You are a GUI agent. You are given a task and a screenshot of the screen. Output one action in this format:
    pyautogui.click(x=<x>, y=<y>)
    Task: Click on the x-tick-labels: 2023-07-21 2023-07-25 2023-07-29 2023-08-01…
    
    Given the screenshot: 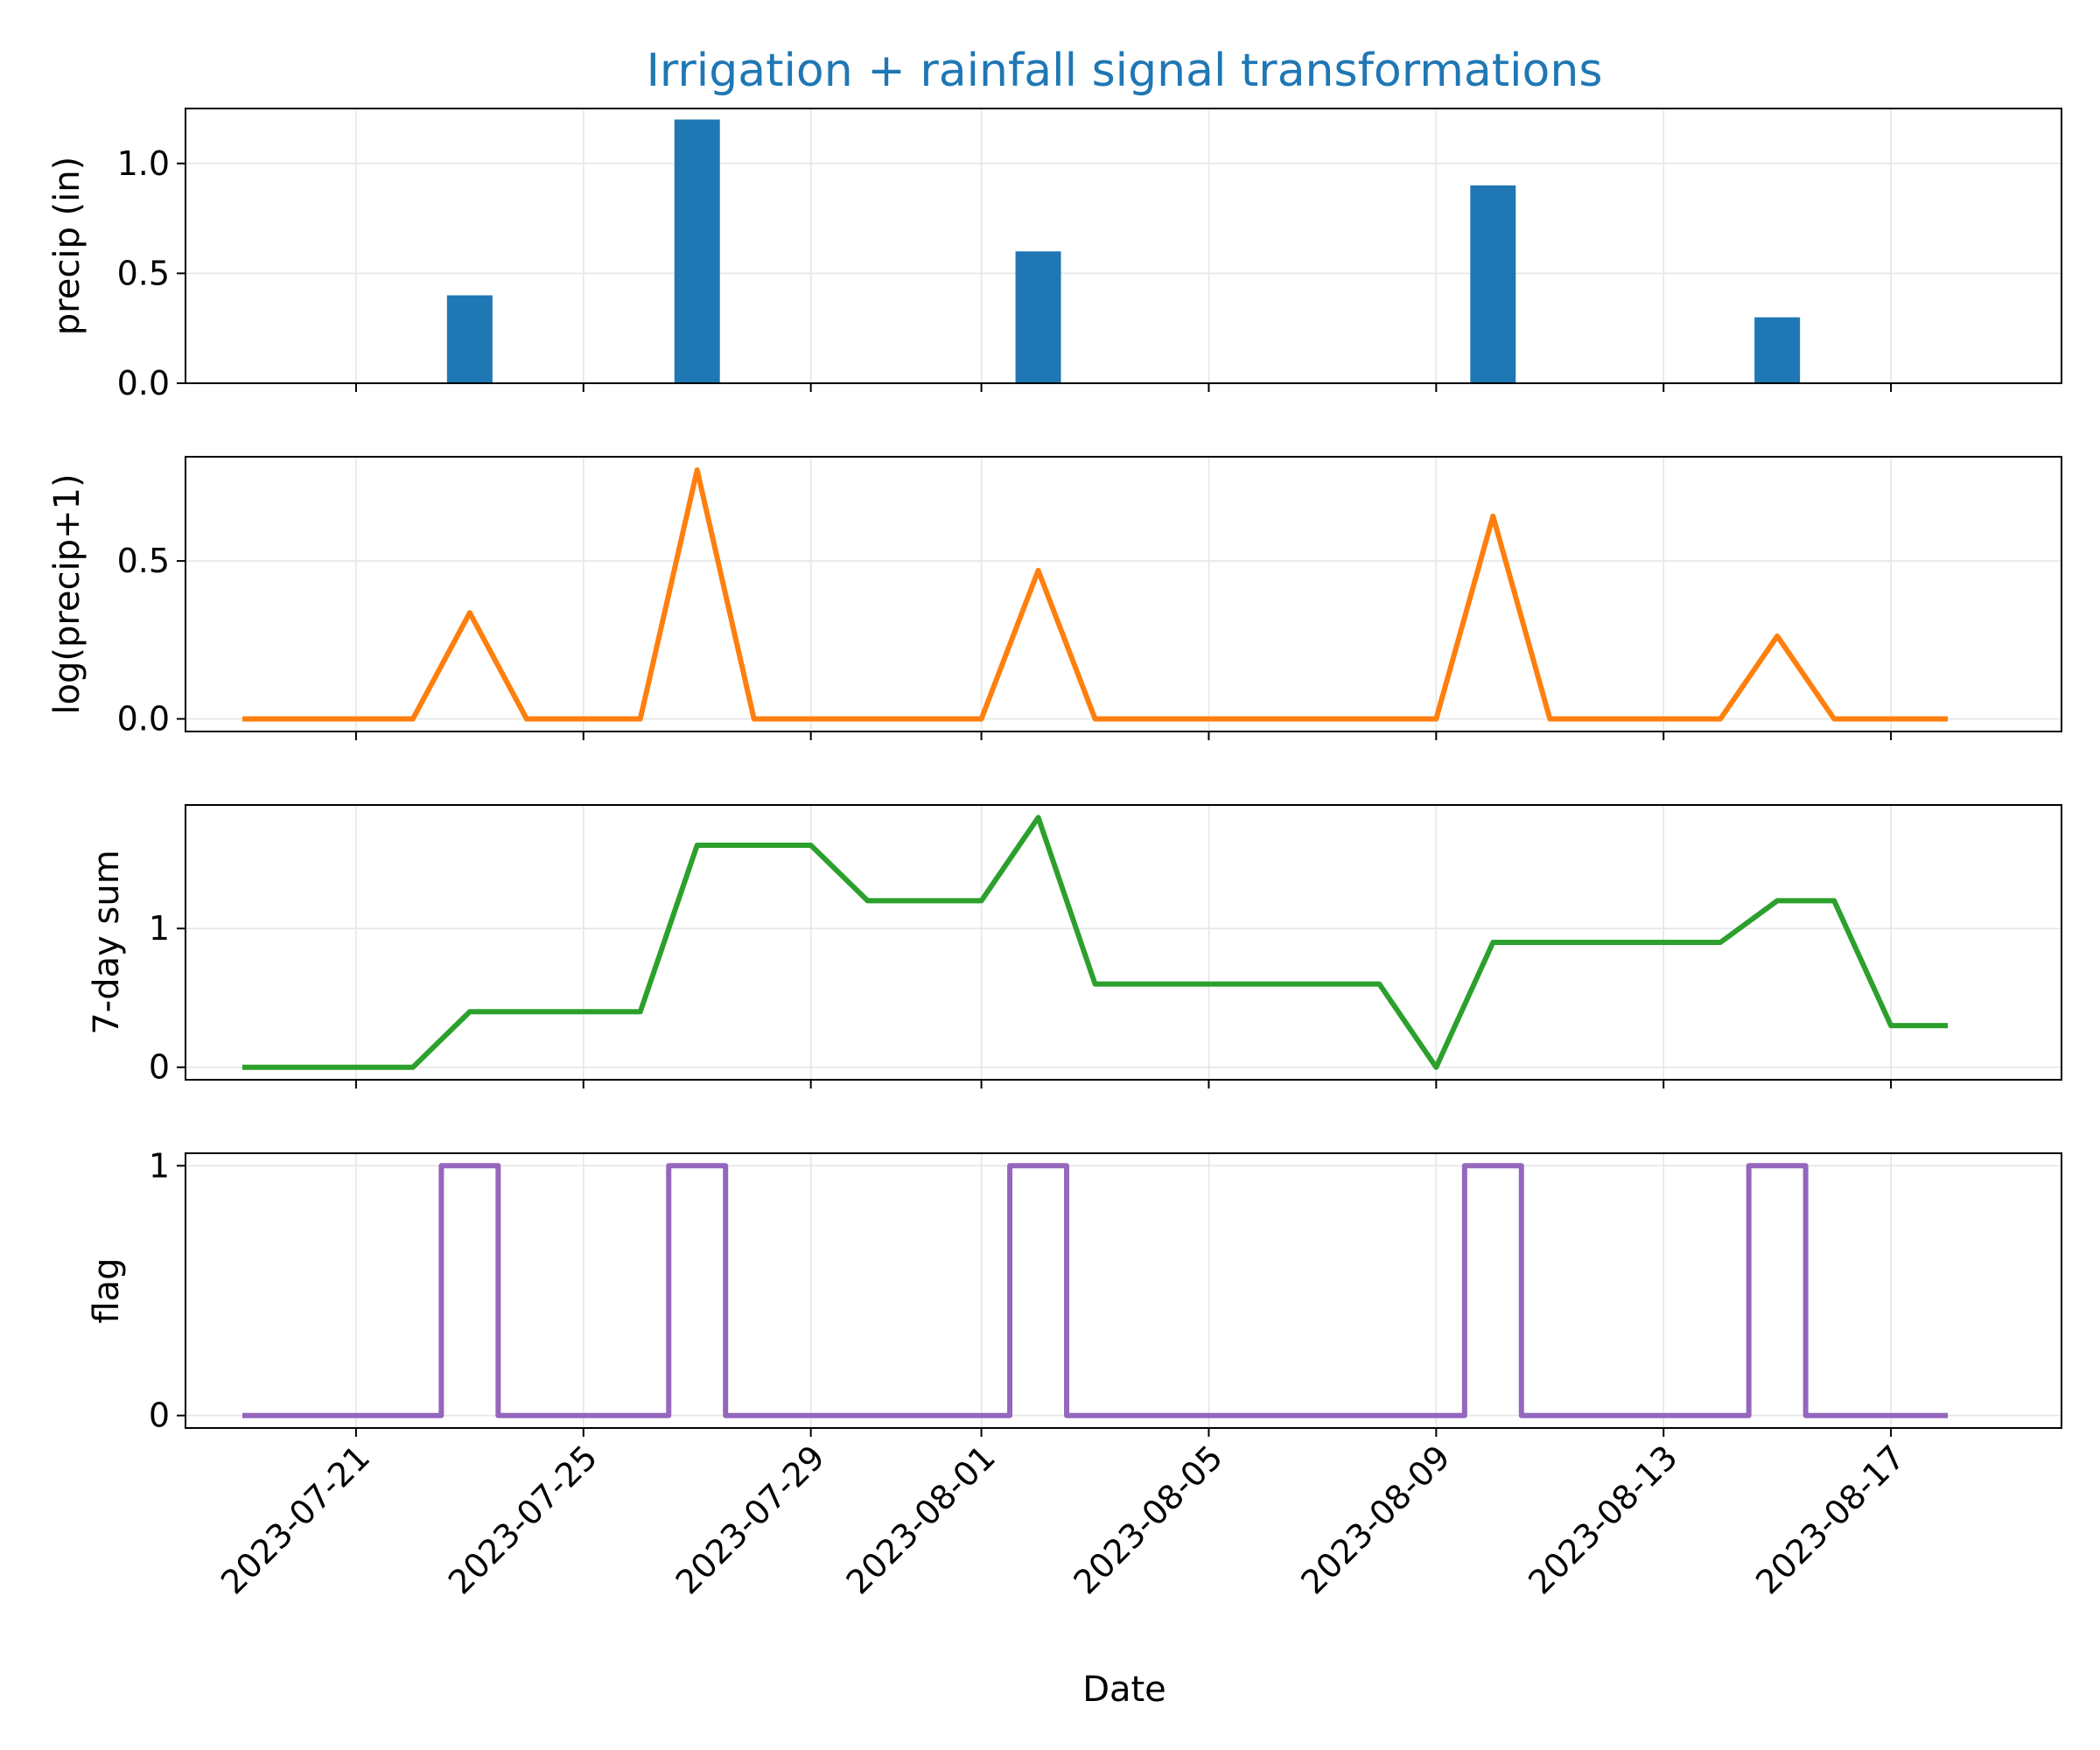 What is the action you would take?
    pyautogui.click(x=1063, y=1519)
    